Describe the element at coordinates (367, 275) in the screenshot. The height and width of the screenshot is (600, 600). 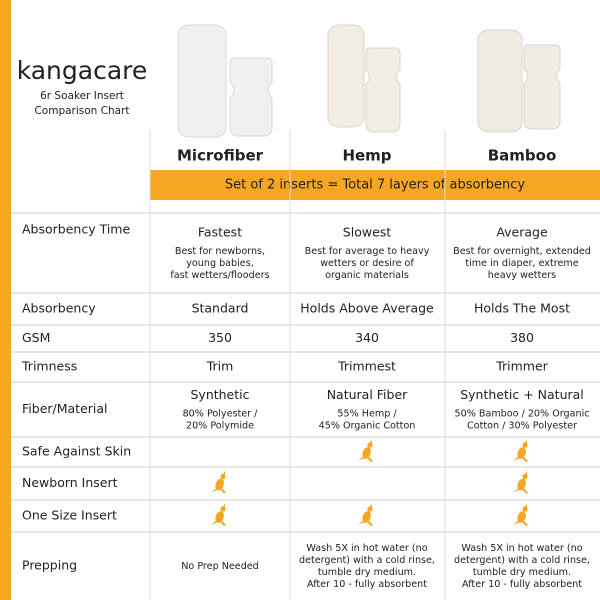
I see `cell-detail: organic materials` at that location.